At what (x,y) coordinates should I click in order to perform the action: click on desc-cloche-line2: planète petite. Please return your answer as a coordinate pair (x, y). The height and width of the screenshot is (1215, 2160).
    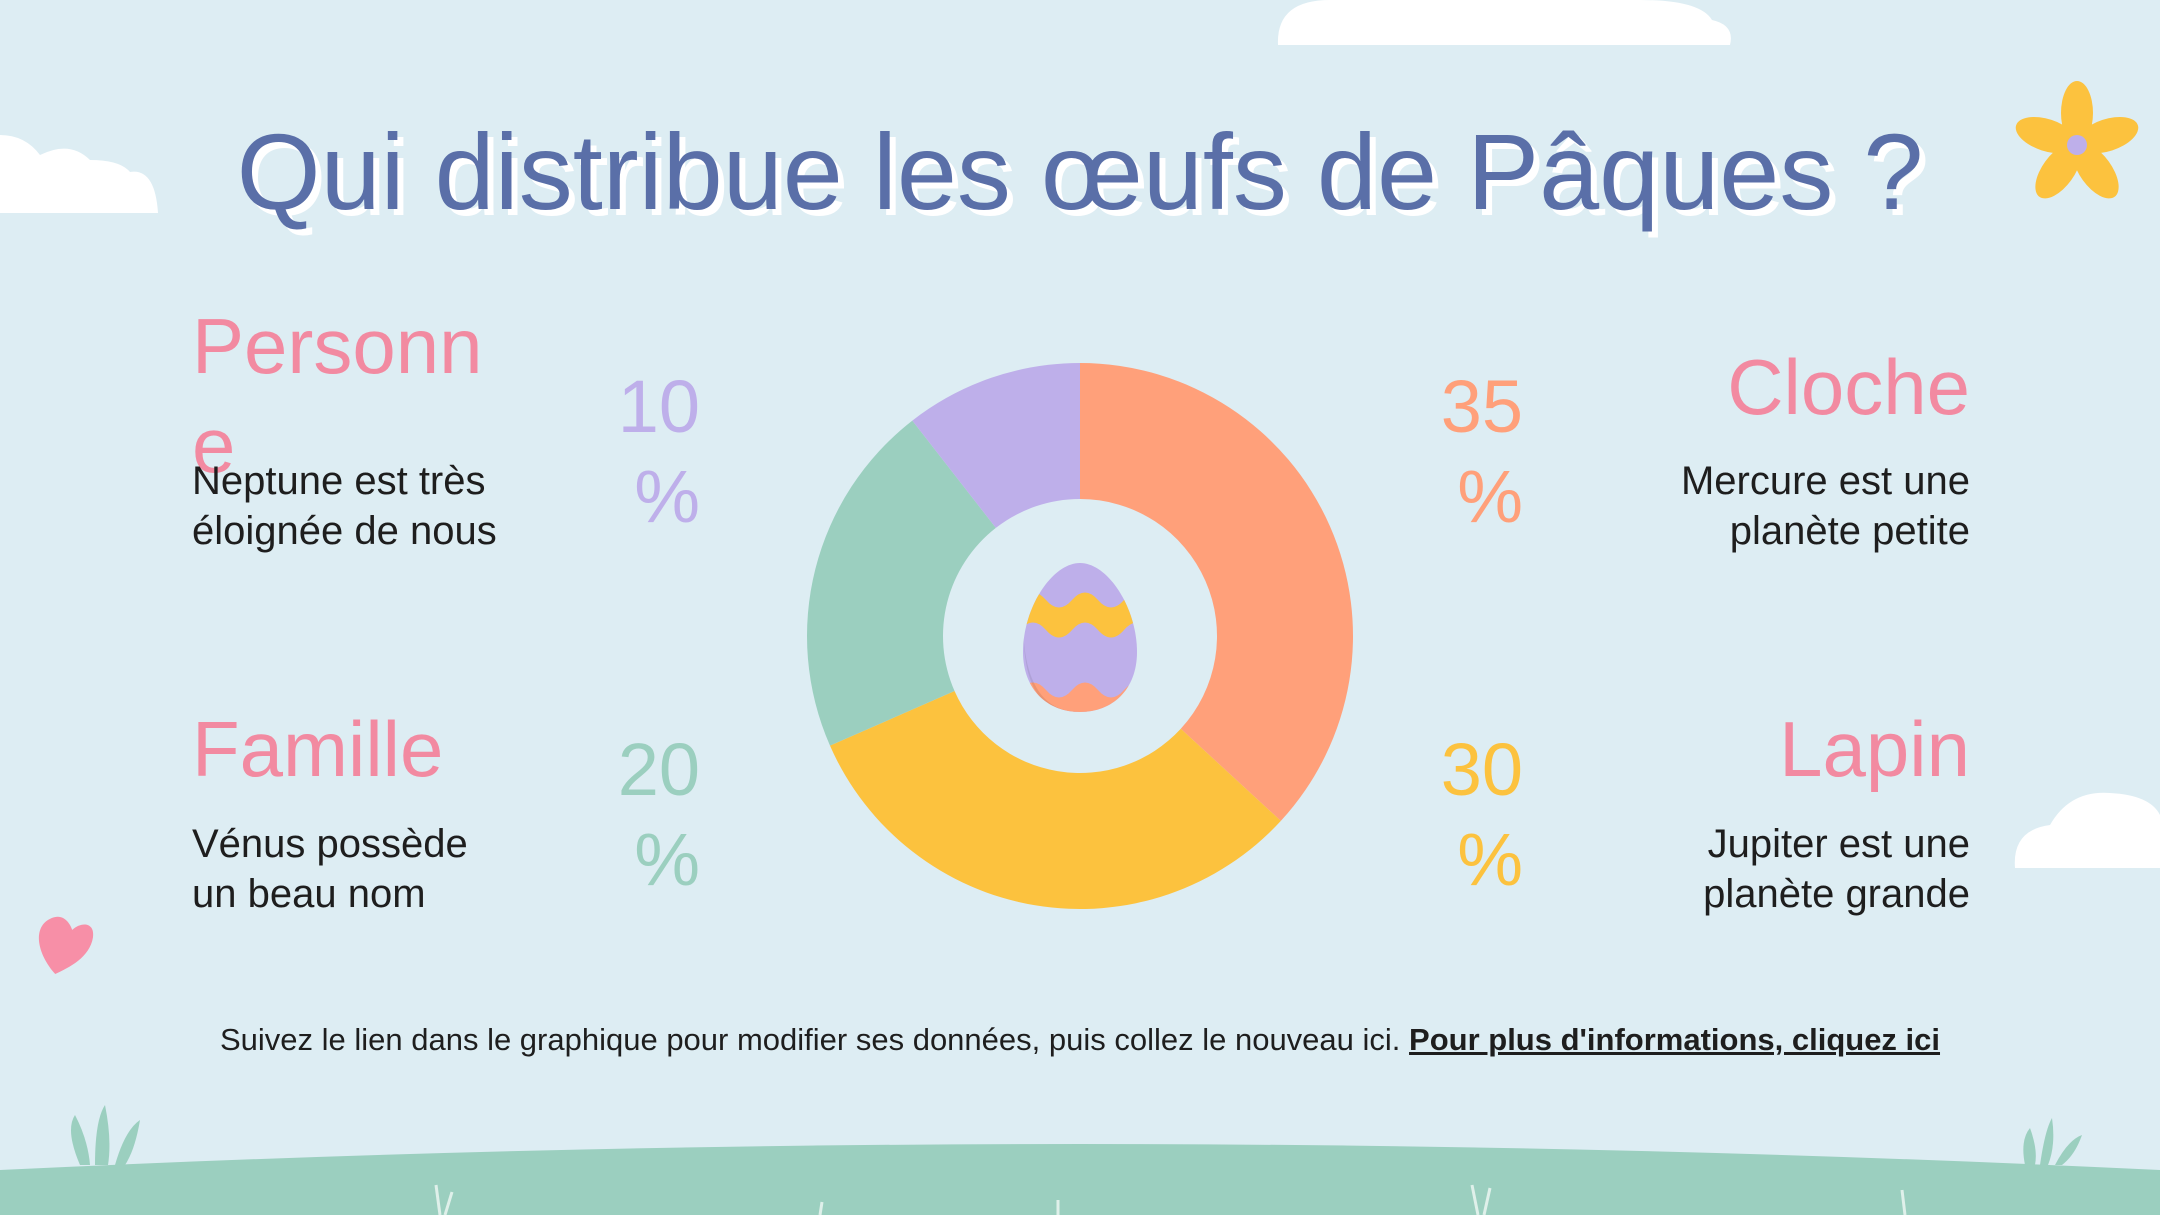
    Looking at the image, I should click on (1849, 531).